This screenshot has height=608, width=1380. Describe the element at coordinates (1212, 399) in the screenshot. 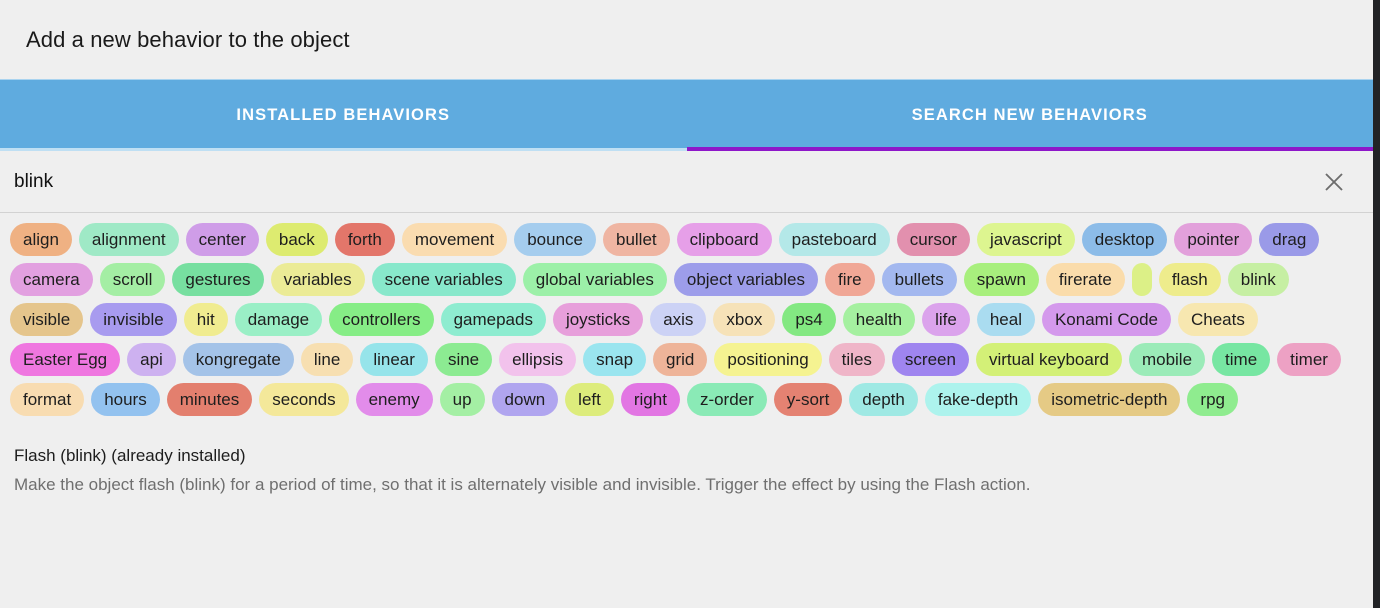

I see `tag-chip: rpg` at that location.